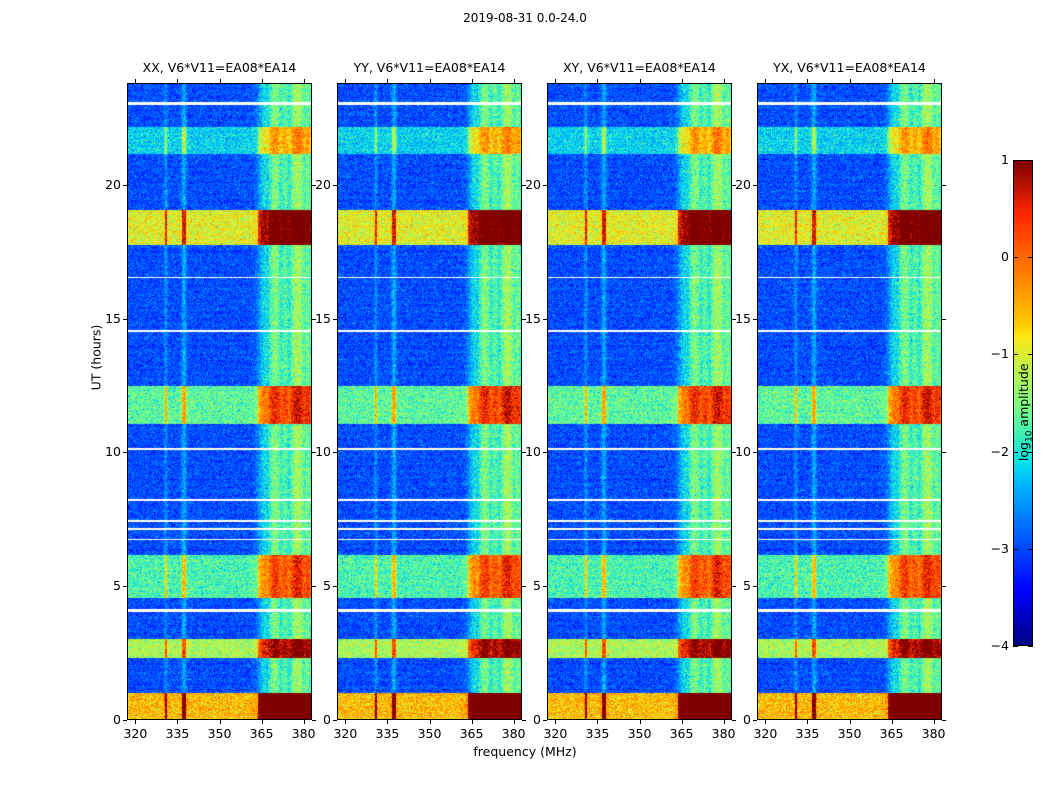 The height and width of the screenshot is (800, 1050). Describe the element at coordinates (1005, 257) in the screenshot. I see `colorbar-tick-label: 0` at that location.